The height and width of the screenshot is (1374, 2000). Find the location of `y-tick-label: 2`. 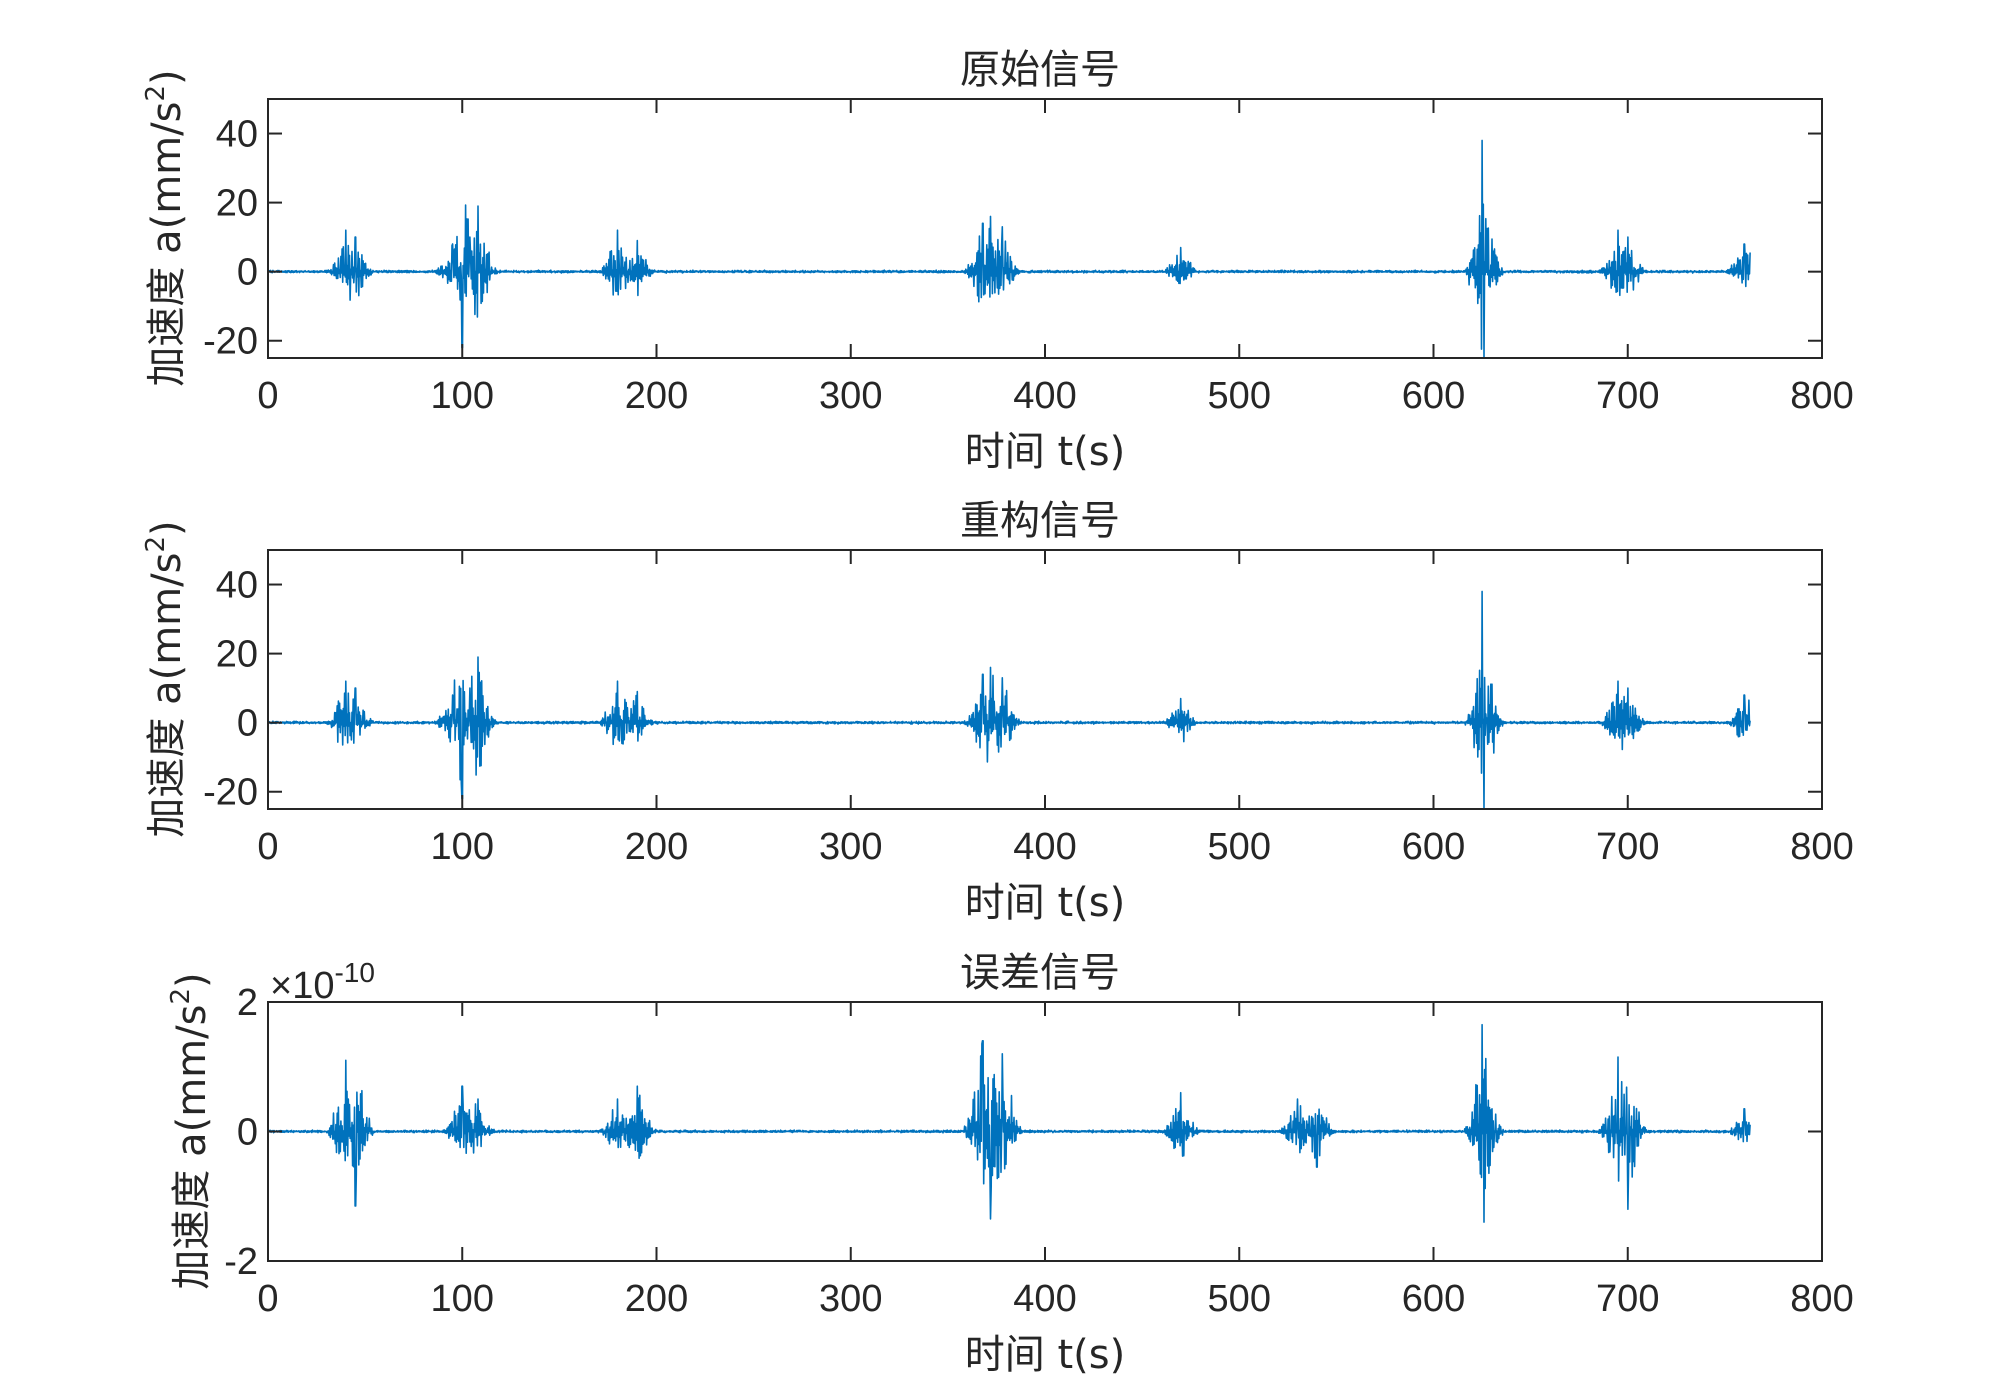

y-tick-label: 2 is located at coordinates (247, 1003).